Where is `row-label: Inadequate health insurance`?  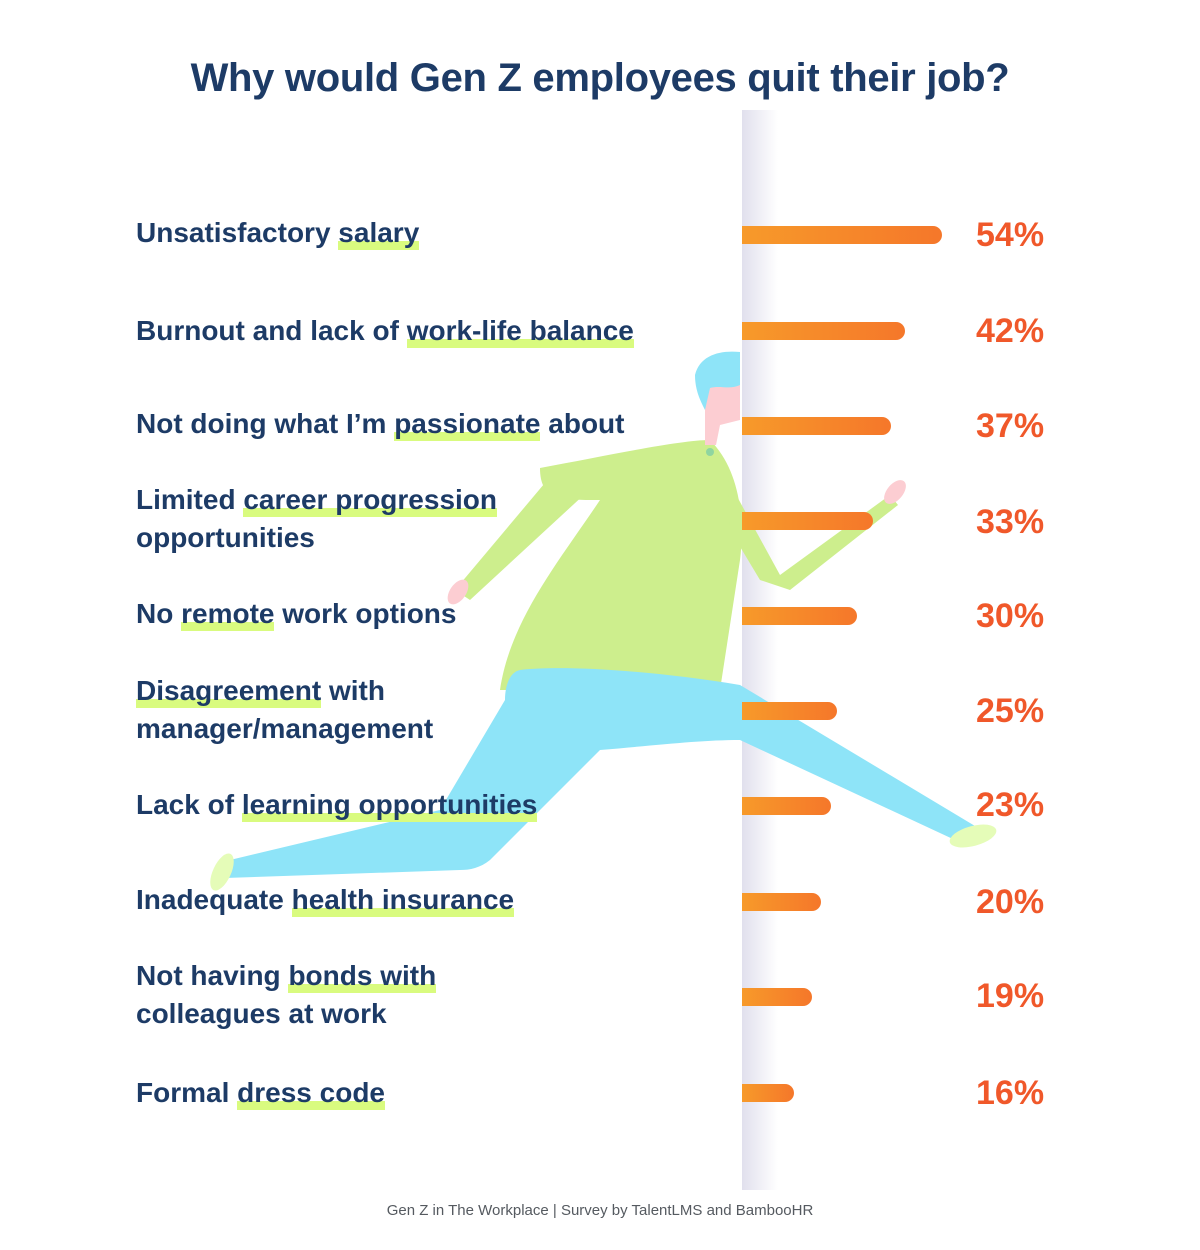
row-label: Inadequate health insurance is located at coordinates (325, 900).